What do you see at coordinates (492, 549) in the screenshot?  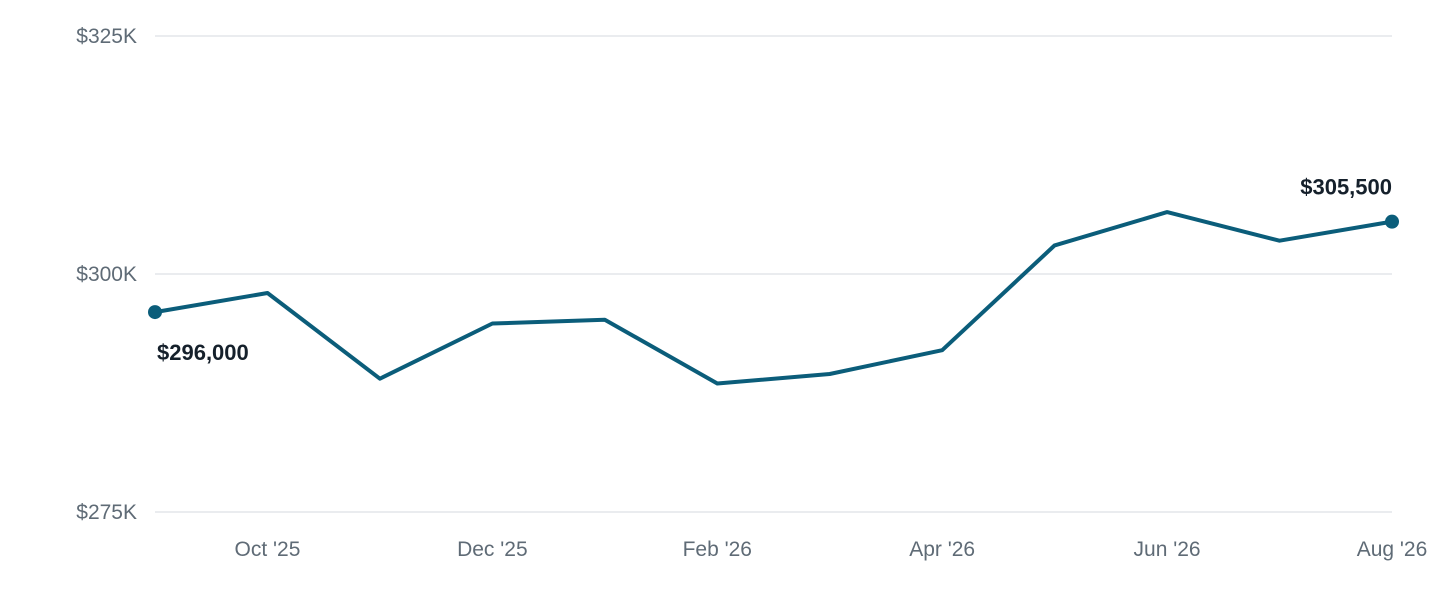 I see `x-tick-label: Dec '25` at bounding box center [492, 549].